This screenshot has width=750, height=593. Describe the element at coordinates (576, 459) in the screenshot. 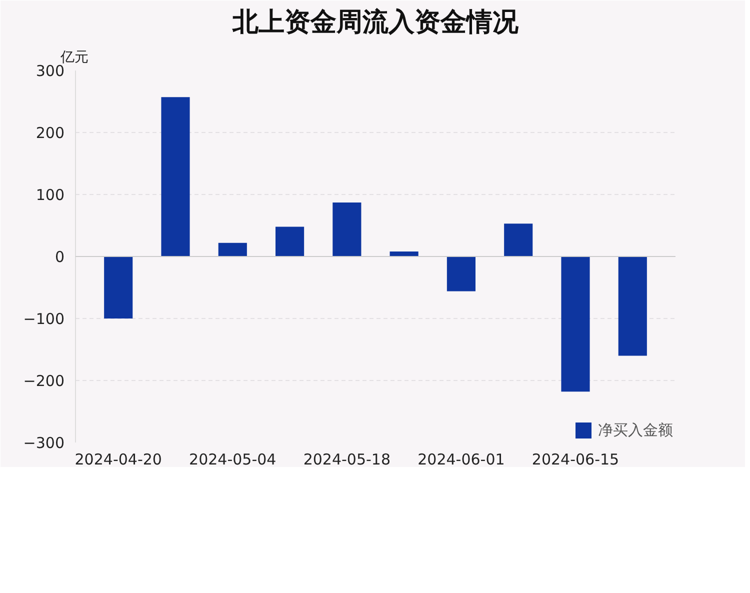

I see `x-tick-label: 2024-06-15` at that location.